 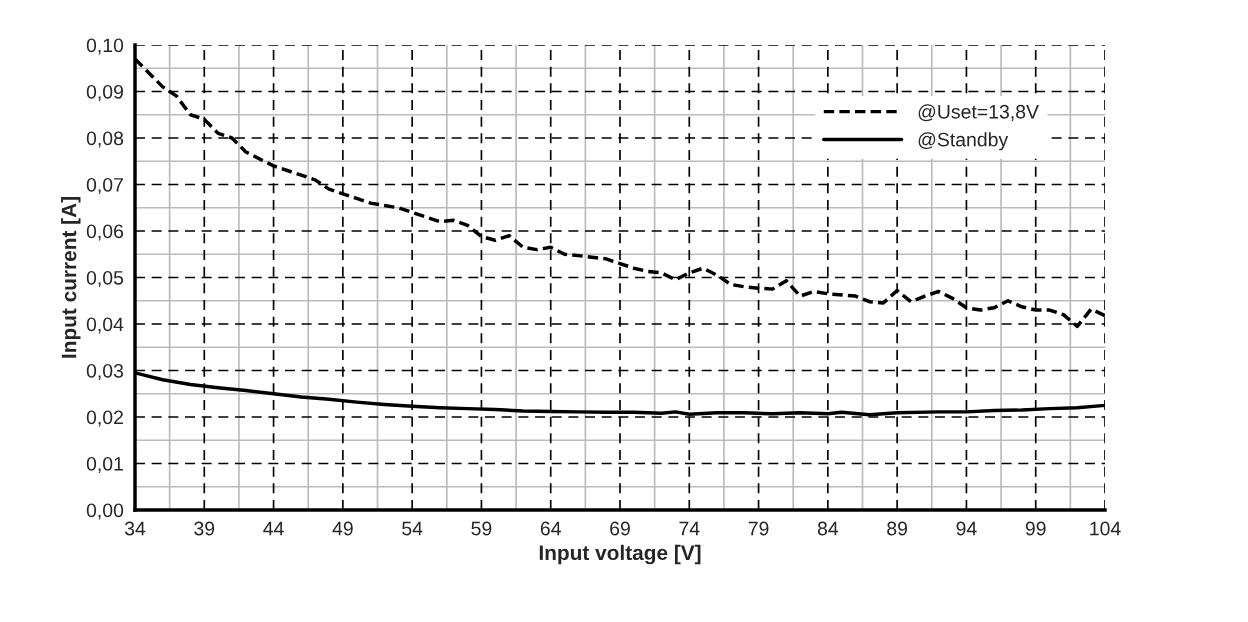 I want to click on x-tick-label: 59, so click(x=481, y=528).